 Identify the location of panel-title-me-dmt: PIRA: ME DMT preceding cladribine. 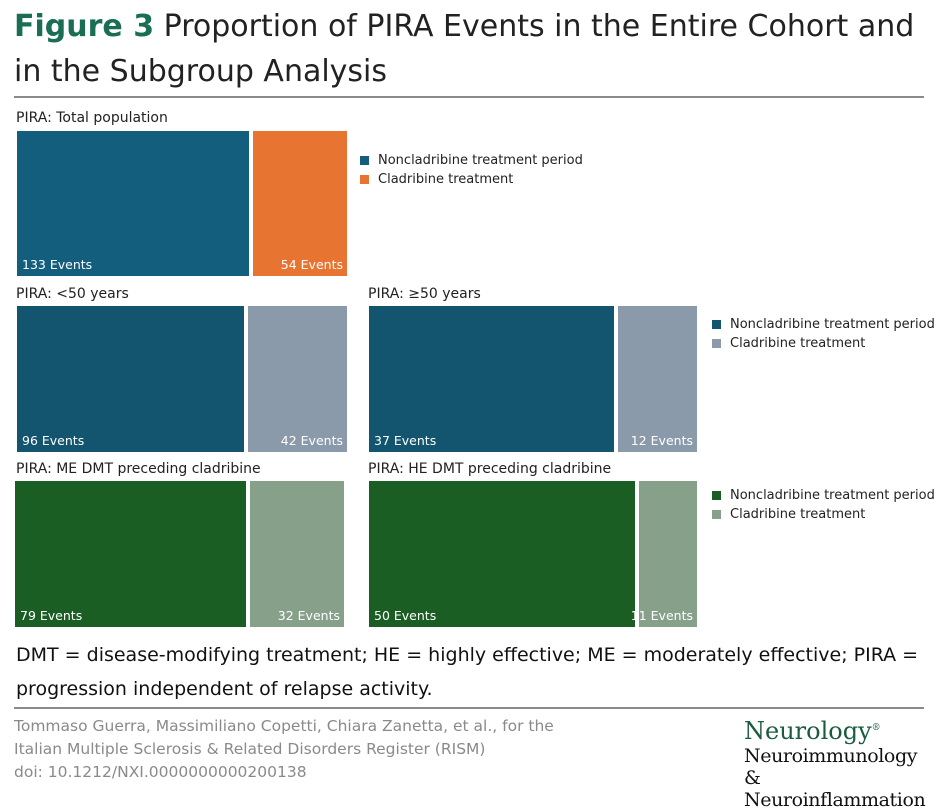
(138, 469).